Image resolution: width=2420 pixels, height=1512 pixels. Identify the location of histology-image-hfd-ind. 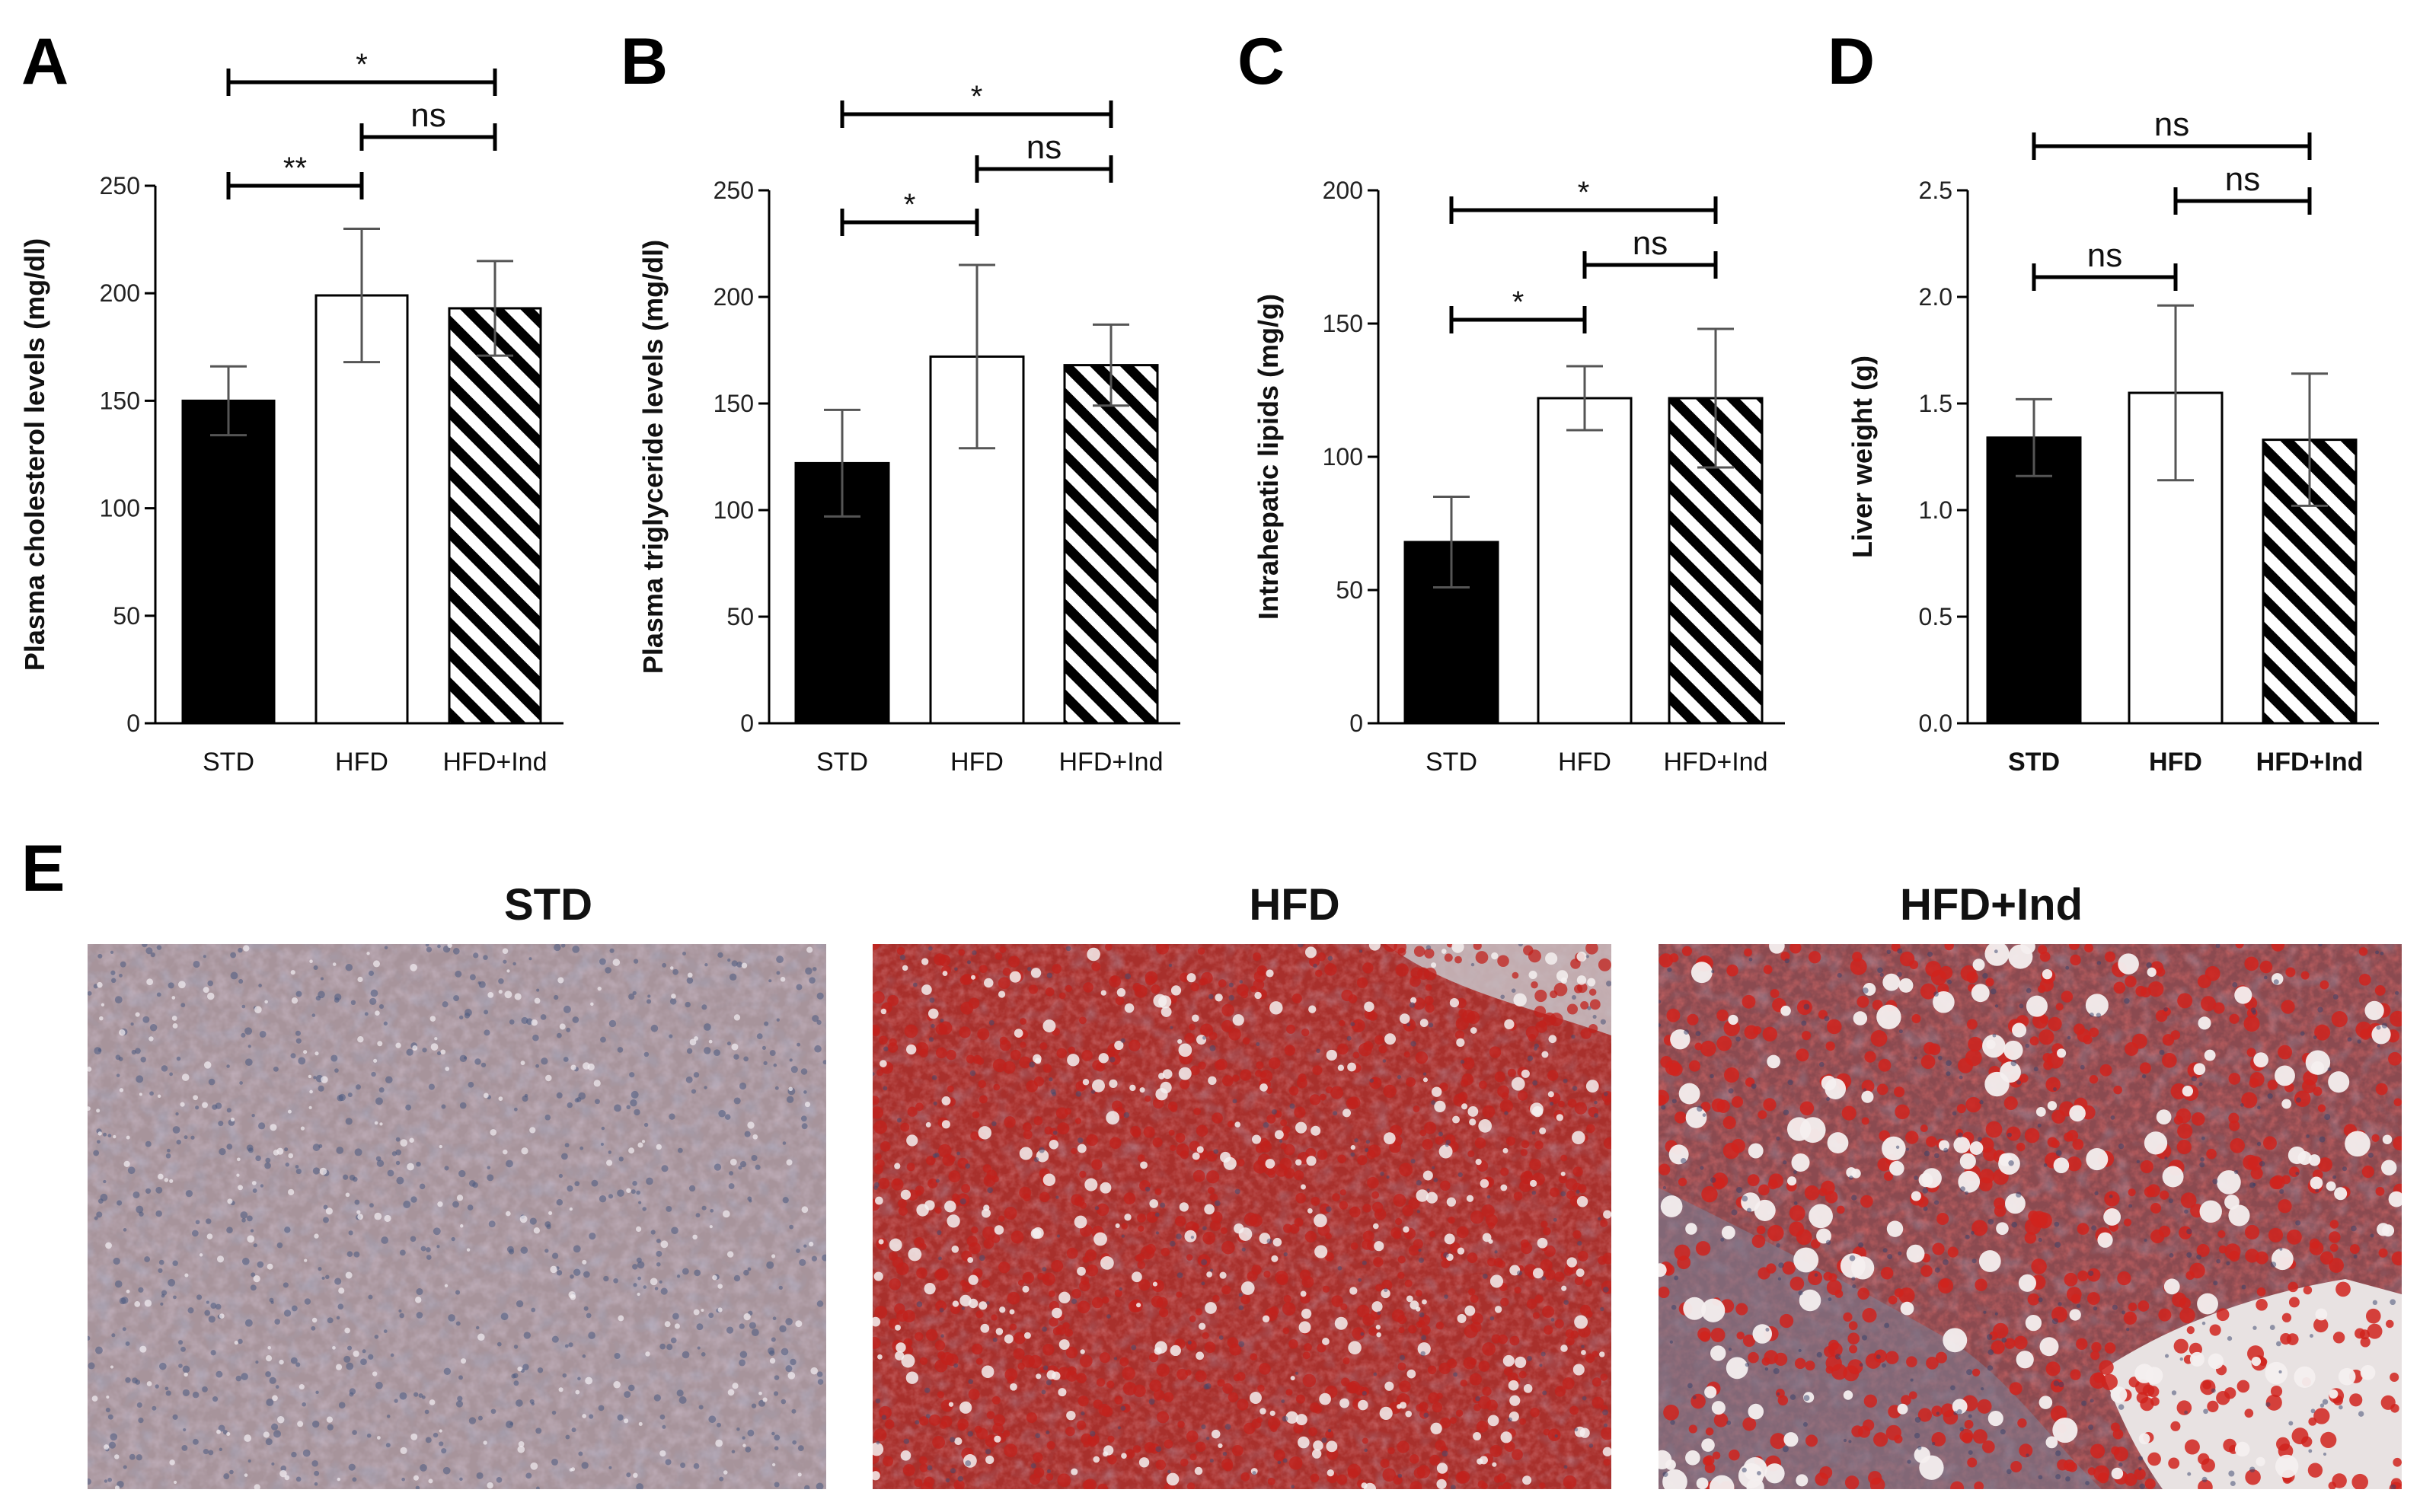
(2031, 1216).